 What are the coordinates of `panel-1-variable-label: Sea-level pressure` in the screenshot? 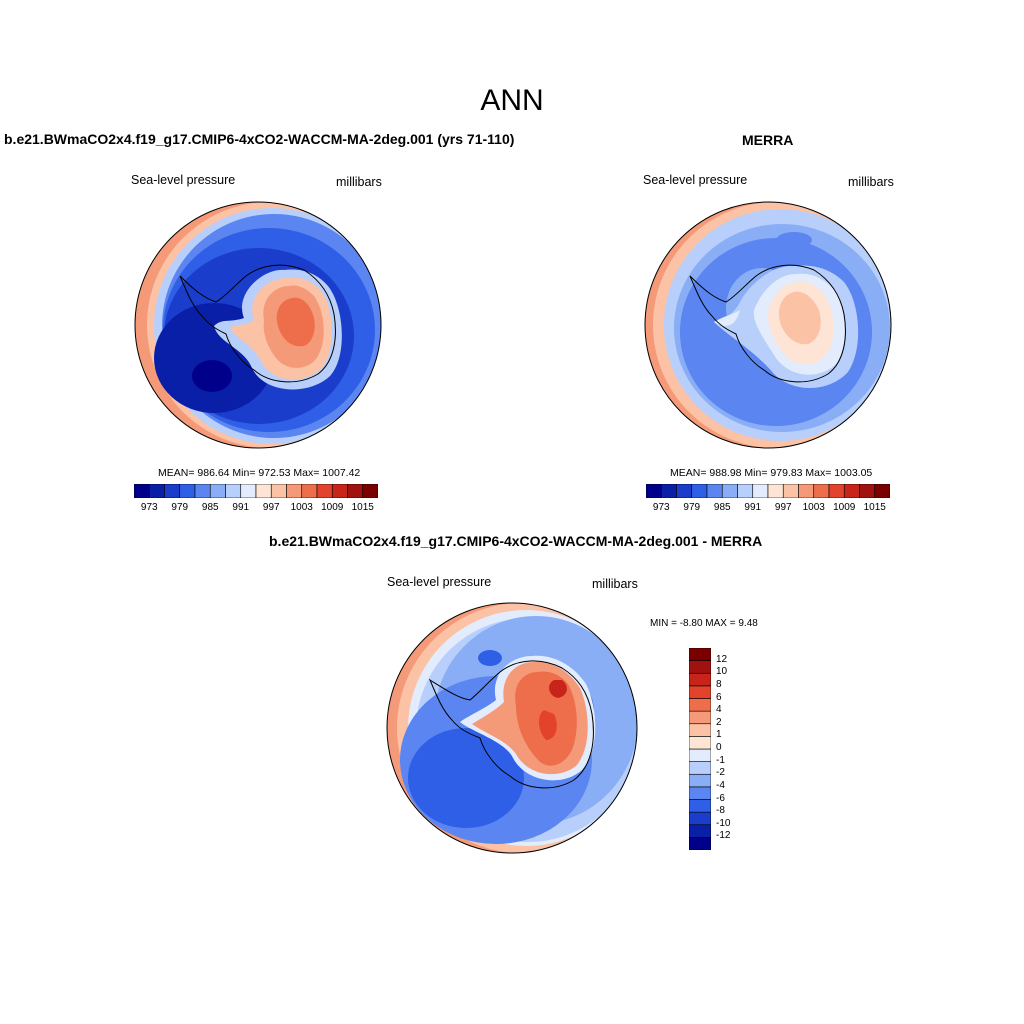 It's located at (183, 180).